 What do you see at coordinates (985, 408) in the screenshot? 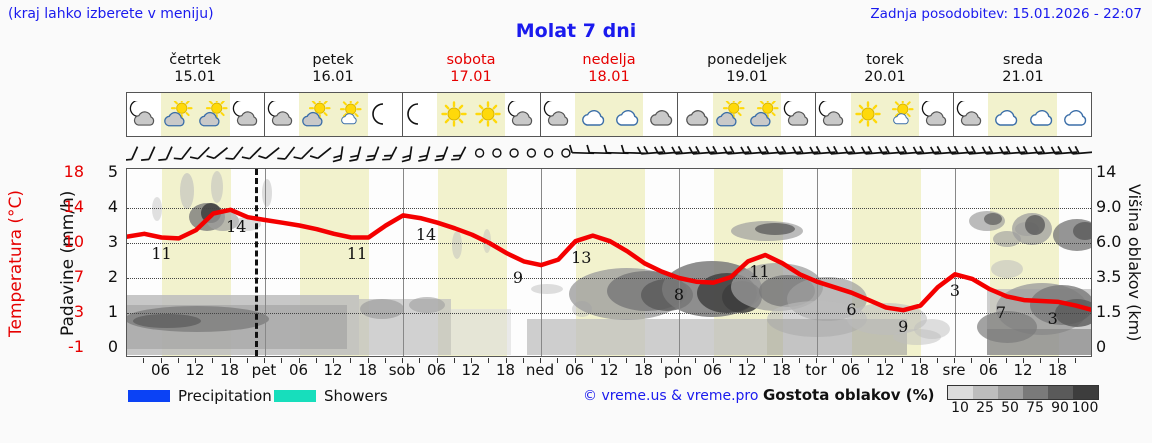
I see `cloud-density-tick-label: 25` at bounding box center [985, 408].